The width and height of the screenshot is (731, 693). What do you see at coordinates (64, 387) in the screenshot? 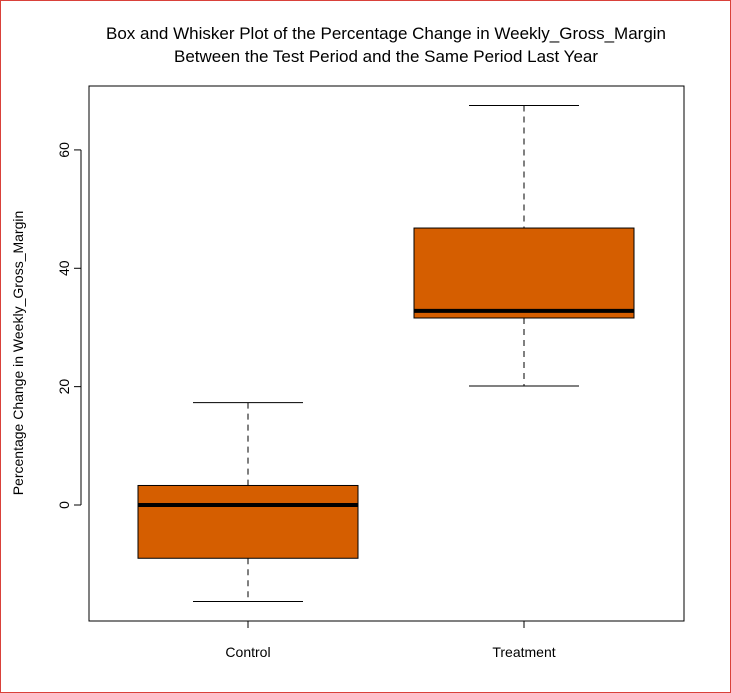
I see `y-tick-label: 20` at bounding box center [64, 387].